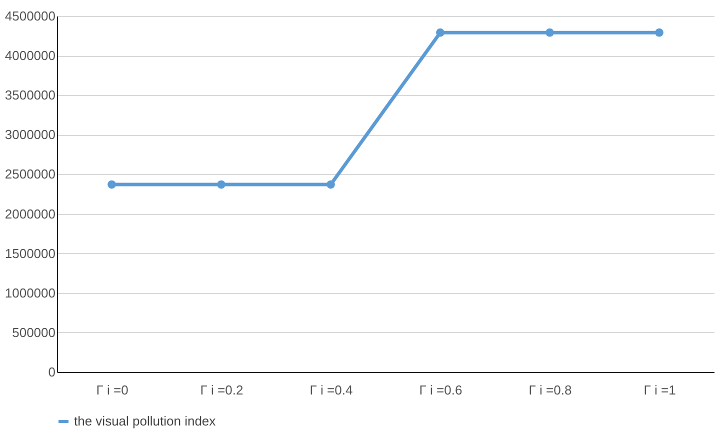 This screenshot has height=445, width=726. Describe the element at coordinates (34, 332) in the screenshot. I see `y-tick-label: 500000` at that location.